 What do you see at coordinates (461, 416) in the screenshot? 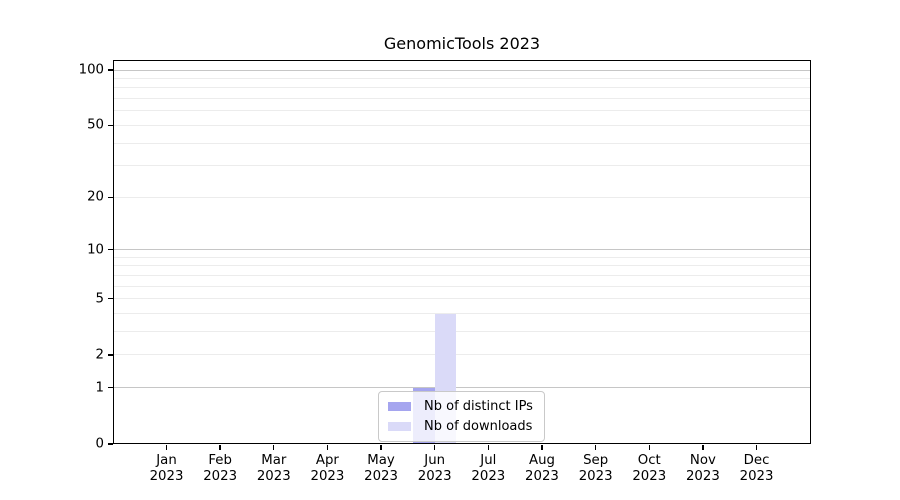
I see `legend: Nb of distinct IPs Nb of downloads` at bounding box center [461, 416].